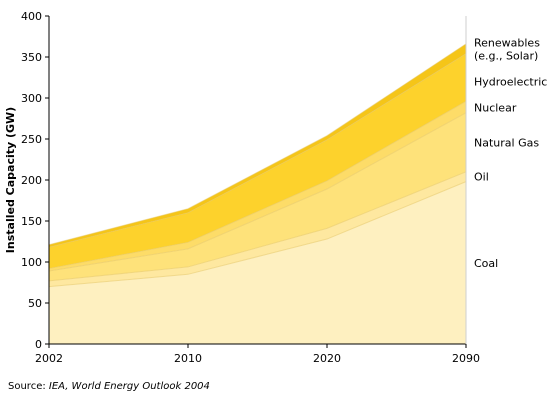 The width and height of the screenshot is (555, 404). I want to click on y-tick-label: 200, so click(31, 180).